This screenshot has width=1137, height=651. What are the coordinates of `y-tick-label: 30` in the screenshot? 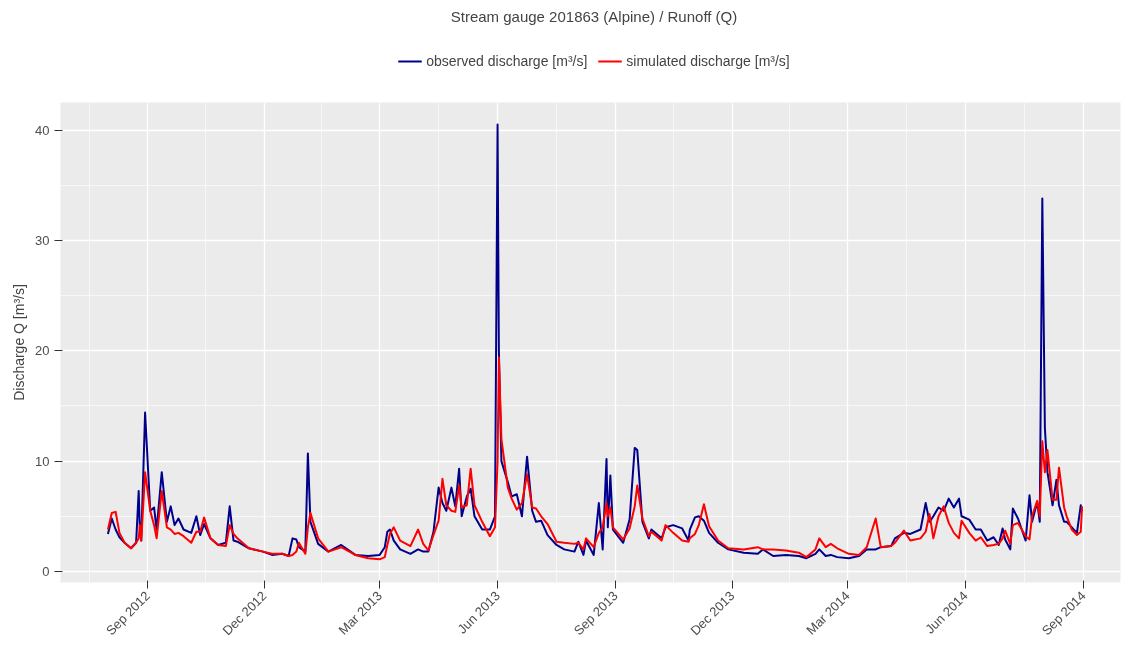 It's located at (42, 240).